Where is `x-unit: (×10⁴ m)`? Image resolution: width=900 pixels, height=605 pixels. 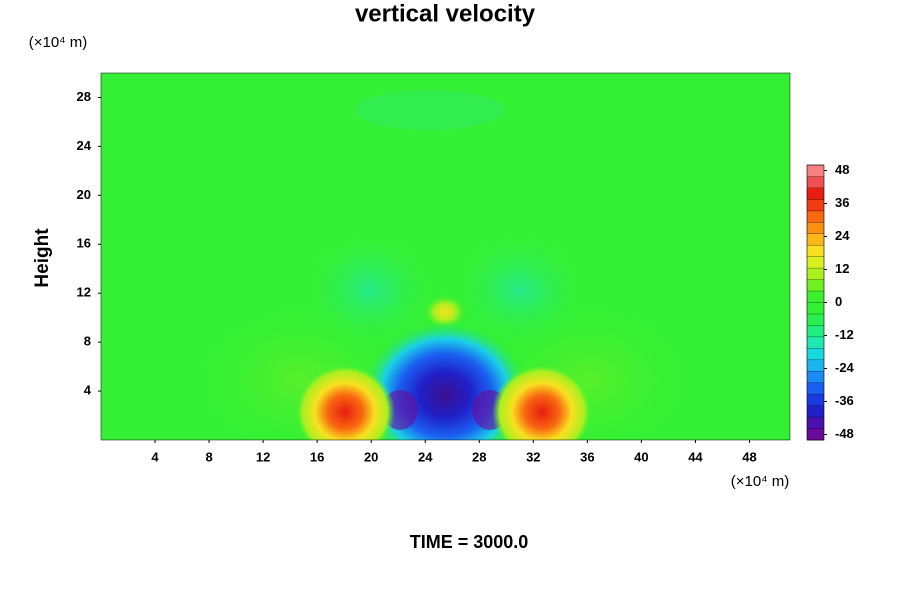 x-unit: (×10⁴ m) is located at coordinates (760, 481).